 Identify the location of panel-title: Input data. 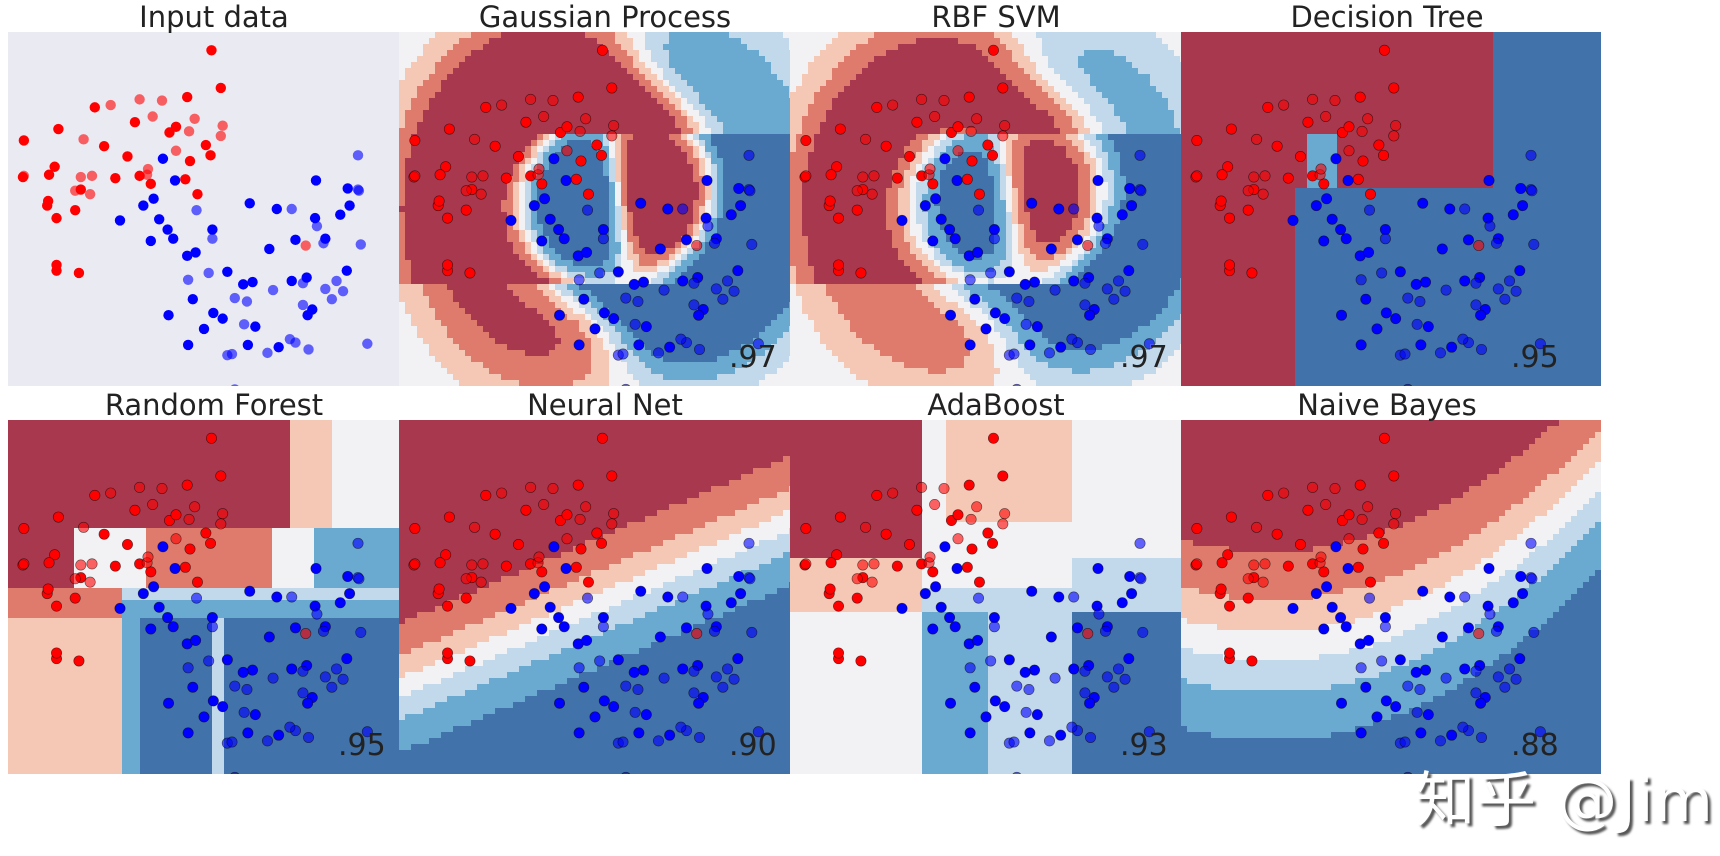
(214, 17).